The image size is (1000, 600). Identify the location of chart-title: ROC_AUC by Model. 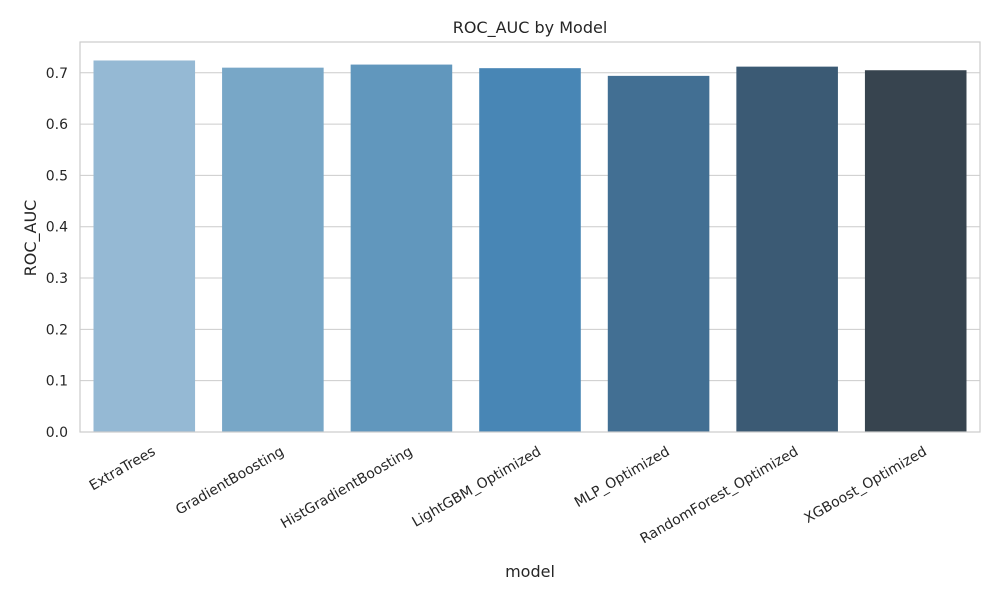
(530, 28).